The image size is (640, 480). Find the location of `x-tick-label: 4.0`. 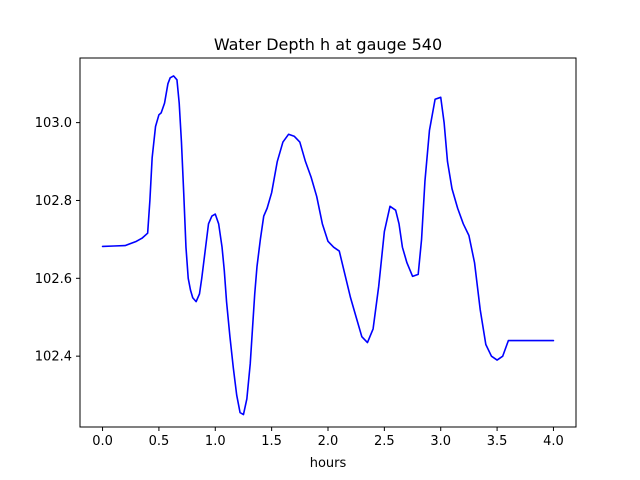

x-tick-label: 4.0 is located at coordinates (553, 441).